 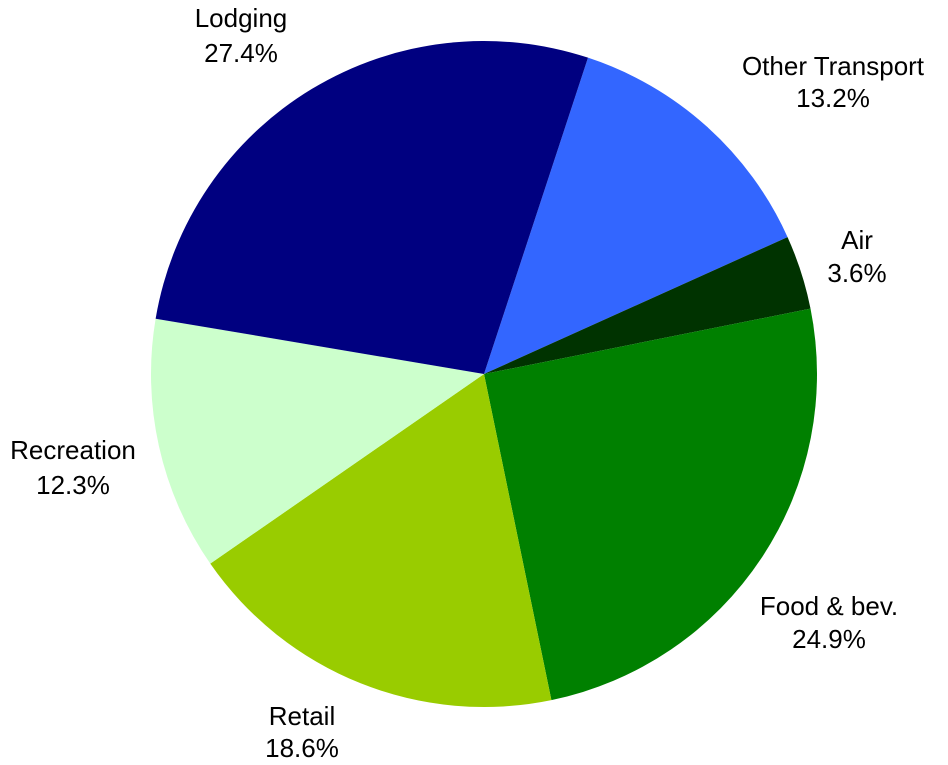 I want to click on slice-value-label: 3.6%, so click(x=856, y=273).